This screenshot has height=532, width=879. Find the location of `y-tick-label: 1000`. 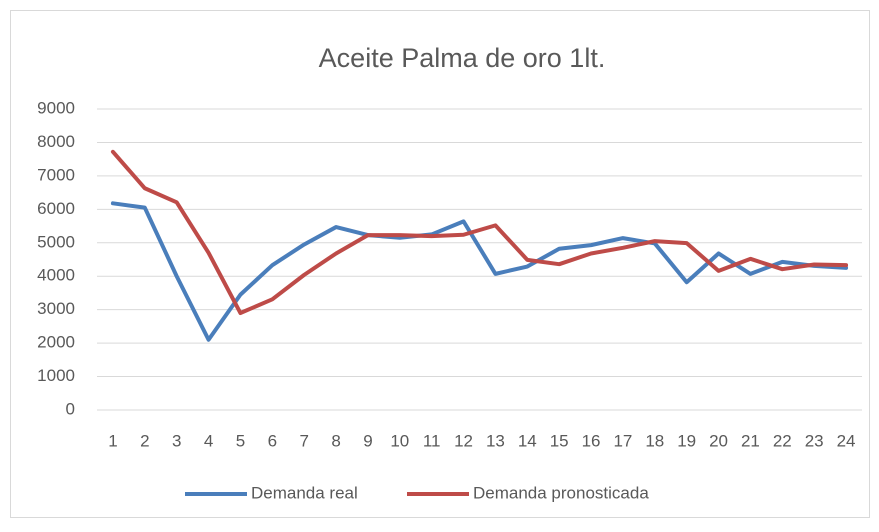

y-tick-label: 1000 is located at coordinates (56, 375).